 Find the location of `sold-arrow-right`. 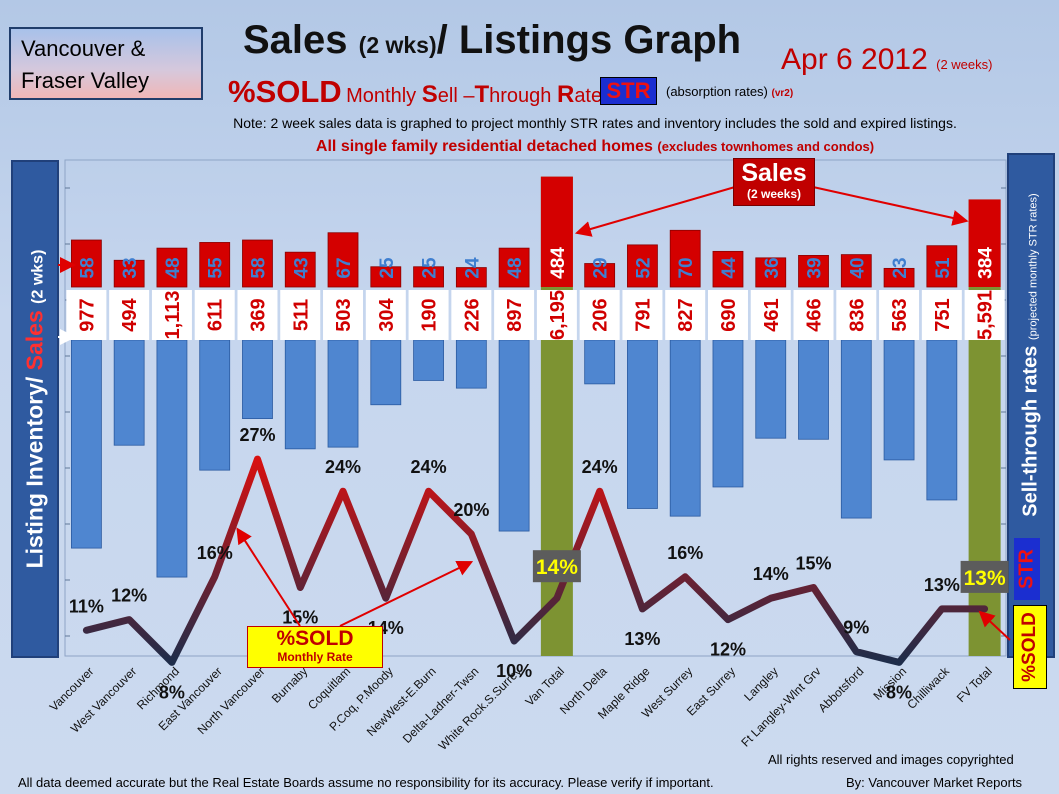

sold-arrow-right is located at coordinates (406, 593).